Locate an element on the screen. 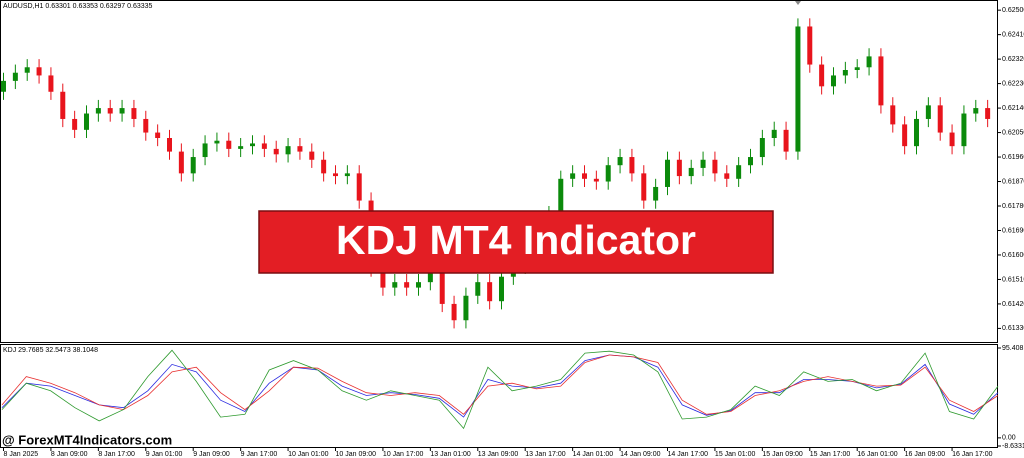  x-tick-label: 14 Jan 01:00 is located at coordinates (593, 454).